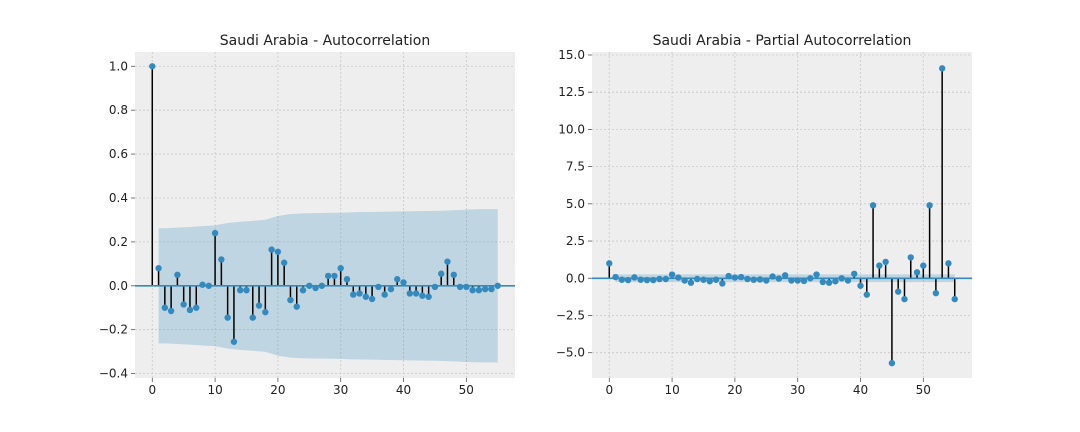  I want to click on acf-x-tick-label: 50, so click(466, 390).